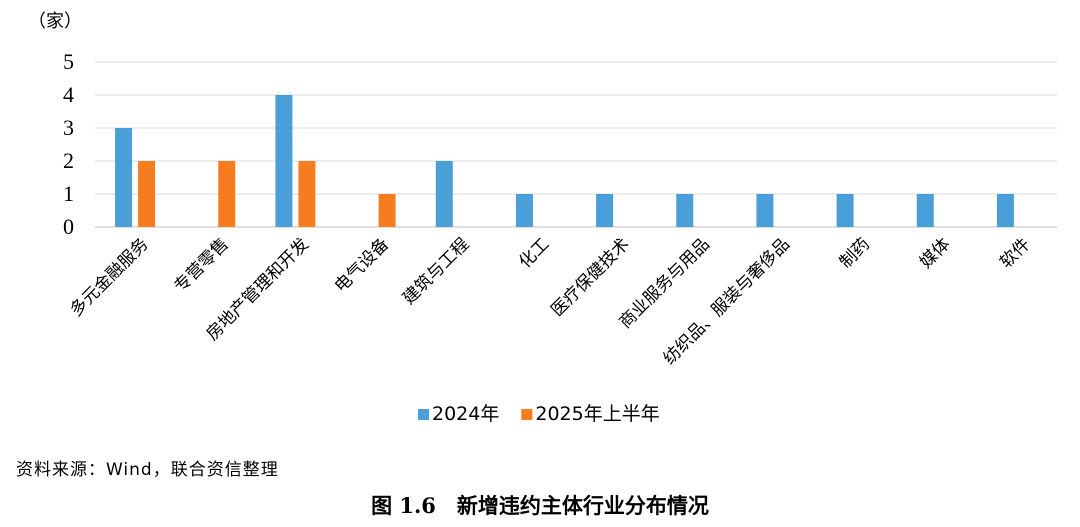  What do you see at coordinates (68, 226) in the screenshot?
I see `y-tick-label: 0` at bounding box center [68, 226].